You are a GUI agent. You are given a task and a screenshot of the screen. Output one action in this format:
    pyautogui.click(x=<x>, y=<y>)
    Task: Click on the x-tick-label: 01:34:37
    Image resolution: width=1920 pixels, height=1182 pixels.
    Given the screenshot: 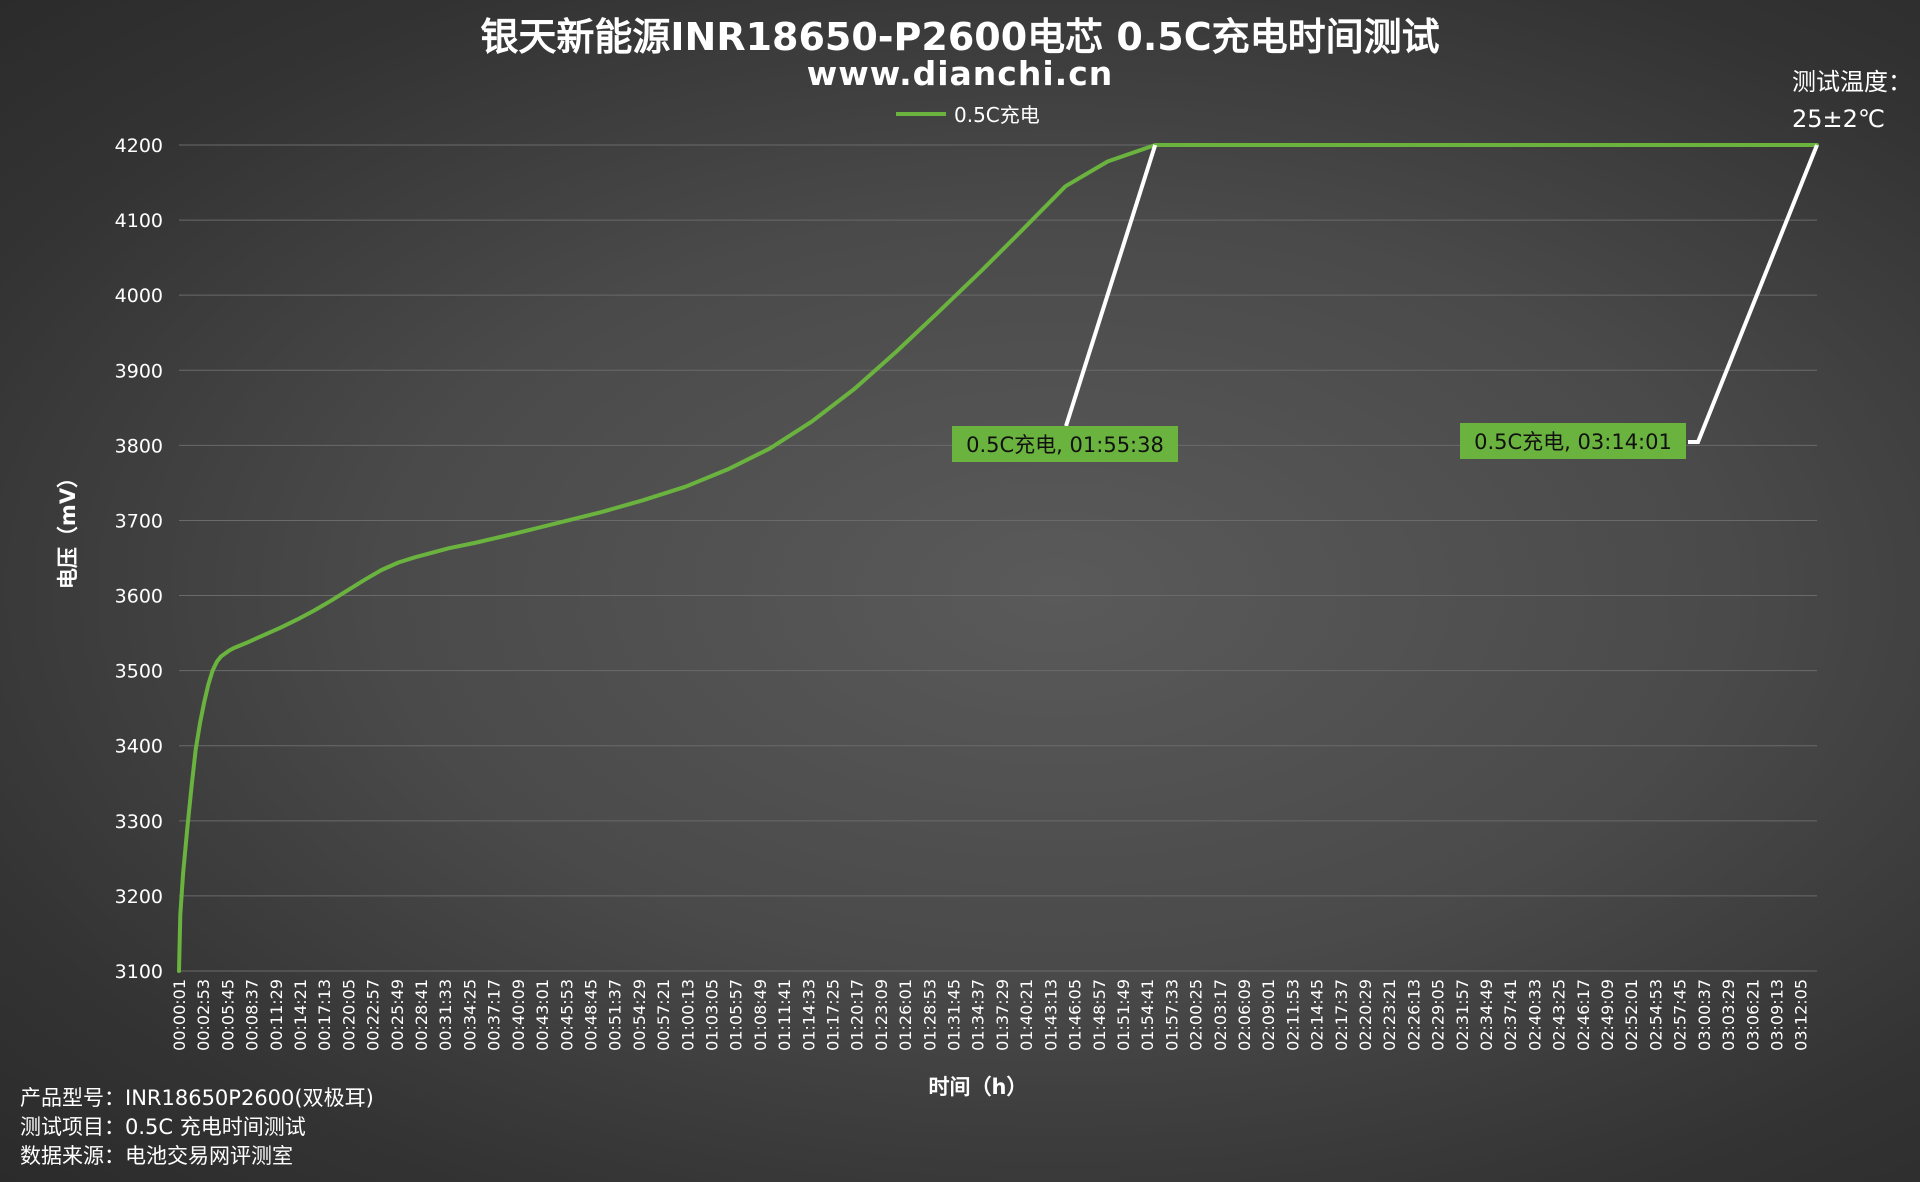 What is the action you would take?
    pyautogui.click(x=978, y=1015)
    